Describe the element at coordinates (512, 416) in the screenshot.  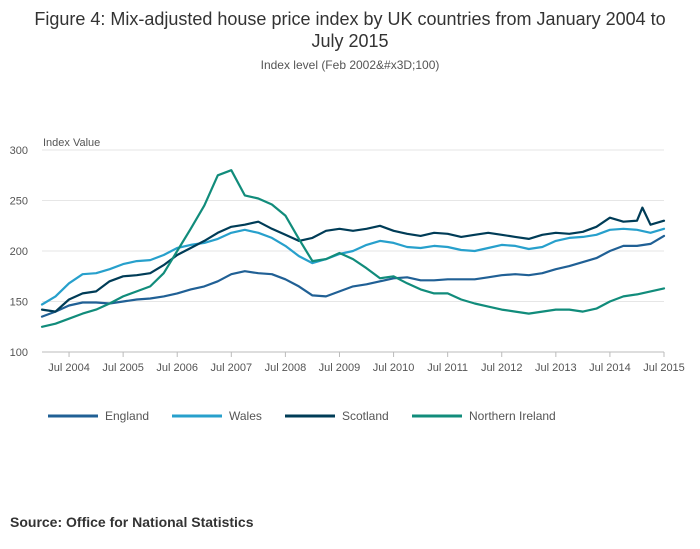
I see `legend-label-northern-ireland: Northern Ireland` at that location.